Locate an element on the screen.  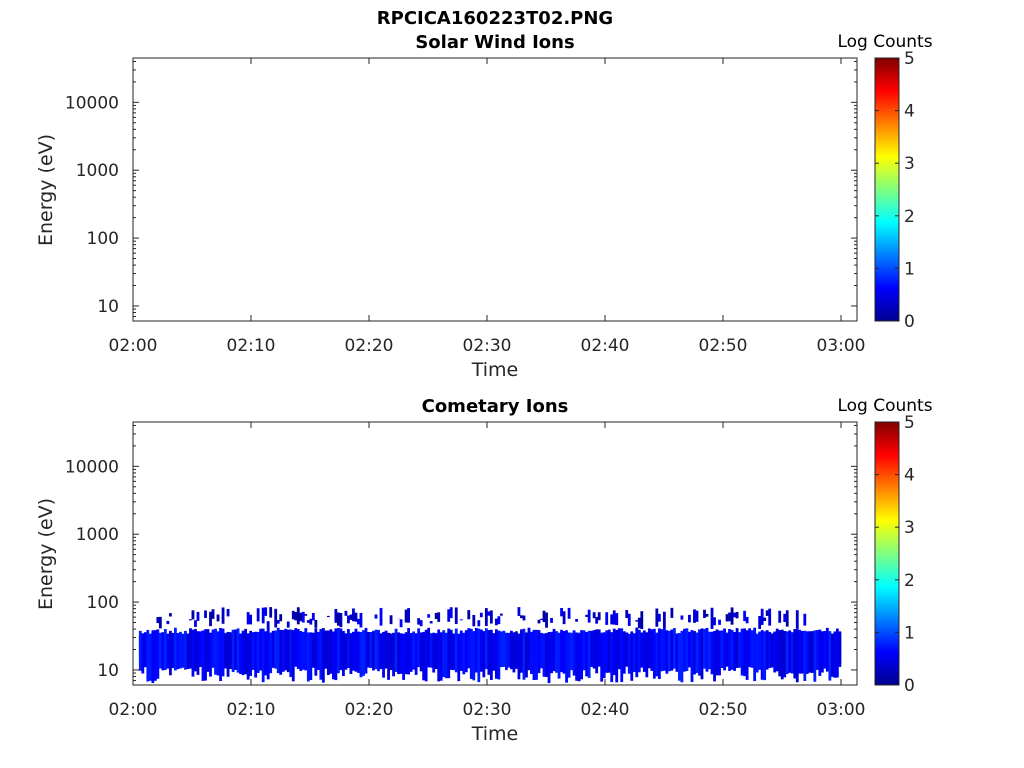
colorbar-tick: 3 is located at coordinates (895, 164).